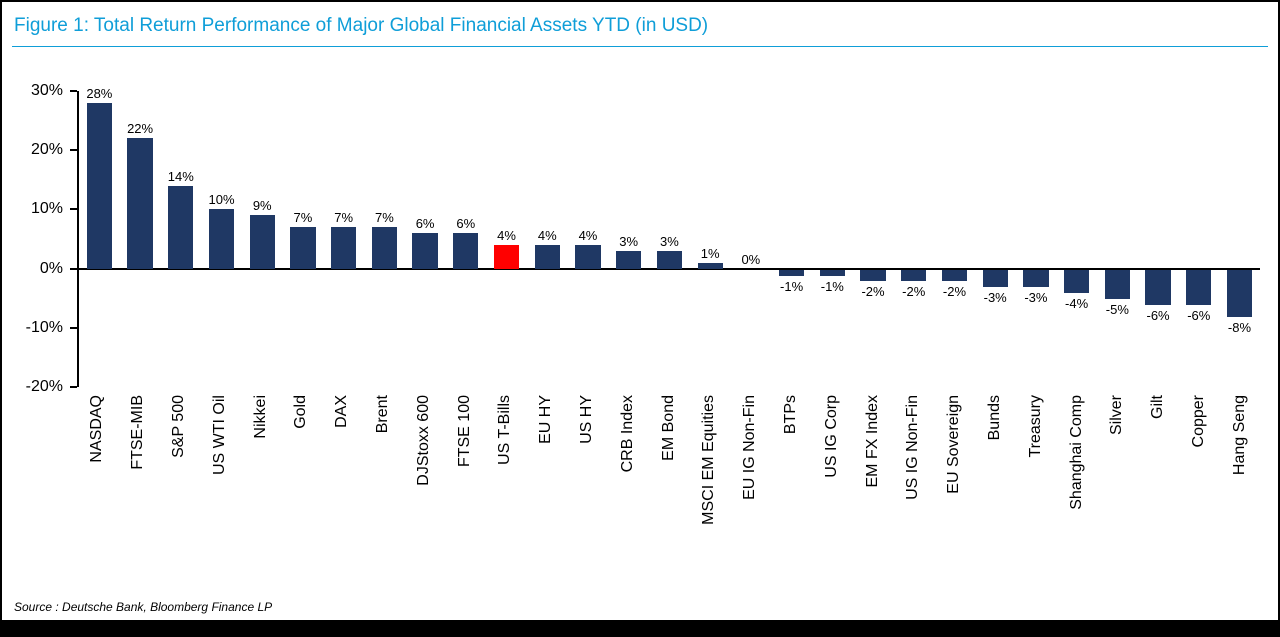 The image size is (1280, 637). I want to click on bar-column: 6%, so click(465, 239).